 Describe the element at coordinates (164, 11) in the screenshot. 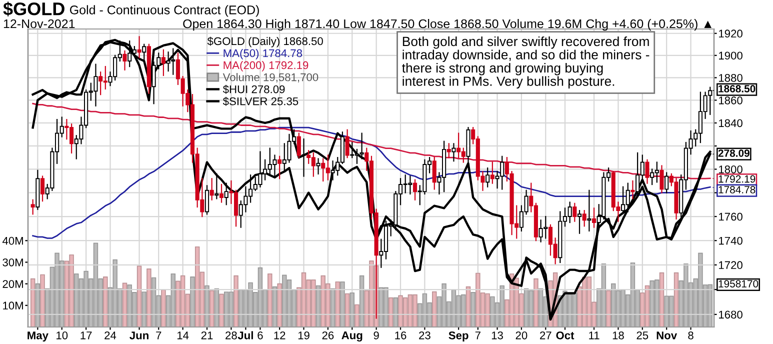

I see `chart-subtitle: Gold - Continuous Contract (EOD)` at that location.